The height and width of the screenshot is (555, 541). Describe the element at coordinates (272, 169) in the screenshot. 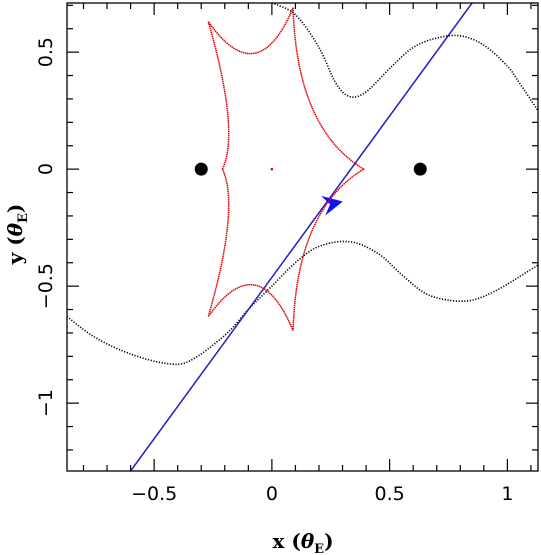

I see `caustic-point` at that location.